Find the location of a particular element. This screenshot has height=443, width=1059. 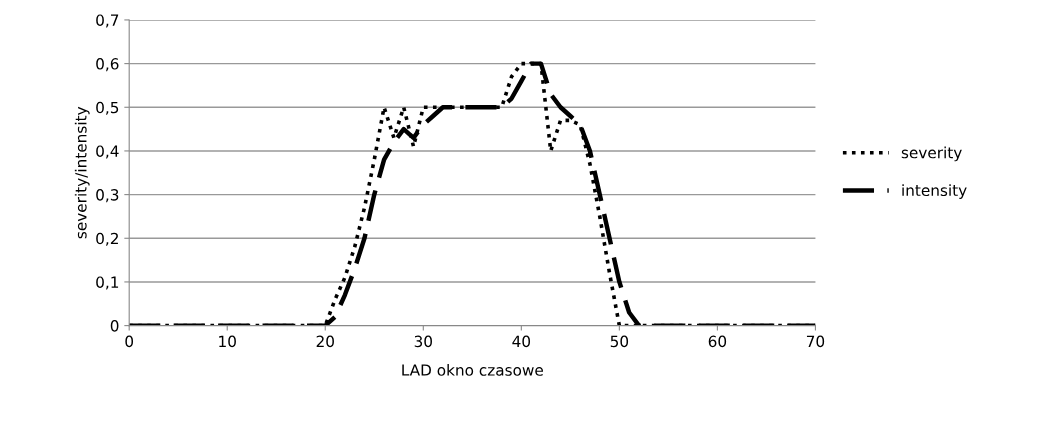

x-axis-title: LAD okno czasowe is located at coordinates (472, 370).